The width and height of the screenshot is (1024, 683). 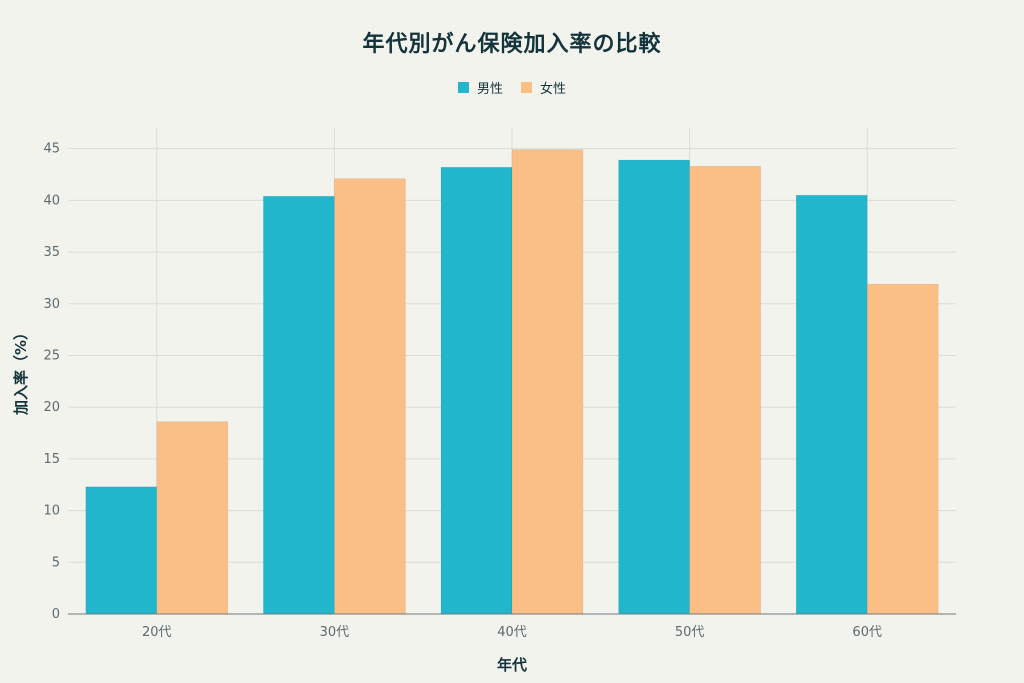 I want to click on legend-swatch-male, so click(x=463, y=87).